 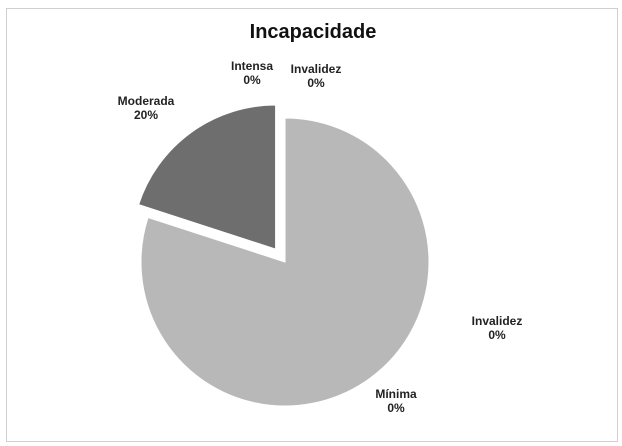 What do you see at coordinates (497, 328) in the screenshot?
I see `data-label-extra-invalidez: Invalidez 0%` at bounding box center [497, 328].